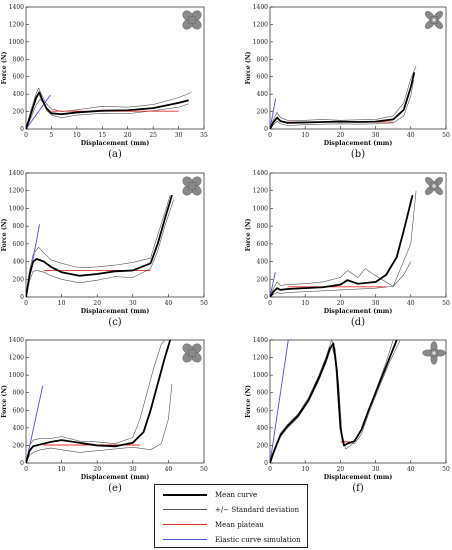 The image size is (452, 550). Describe the element at coordinates (263, 59) in the screenshot. I see `panel-b-y-tick-label: 800` at that location.